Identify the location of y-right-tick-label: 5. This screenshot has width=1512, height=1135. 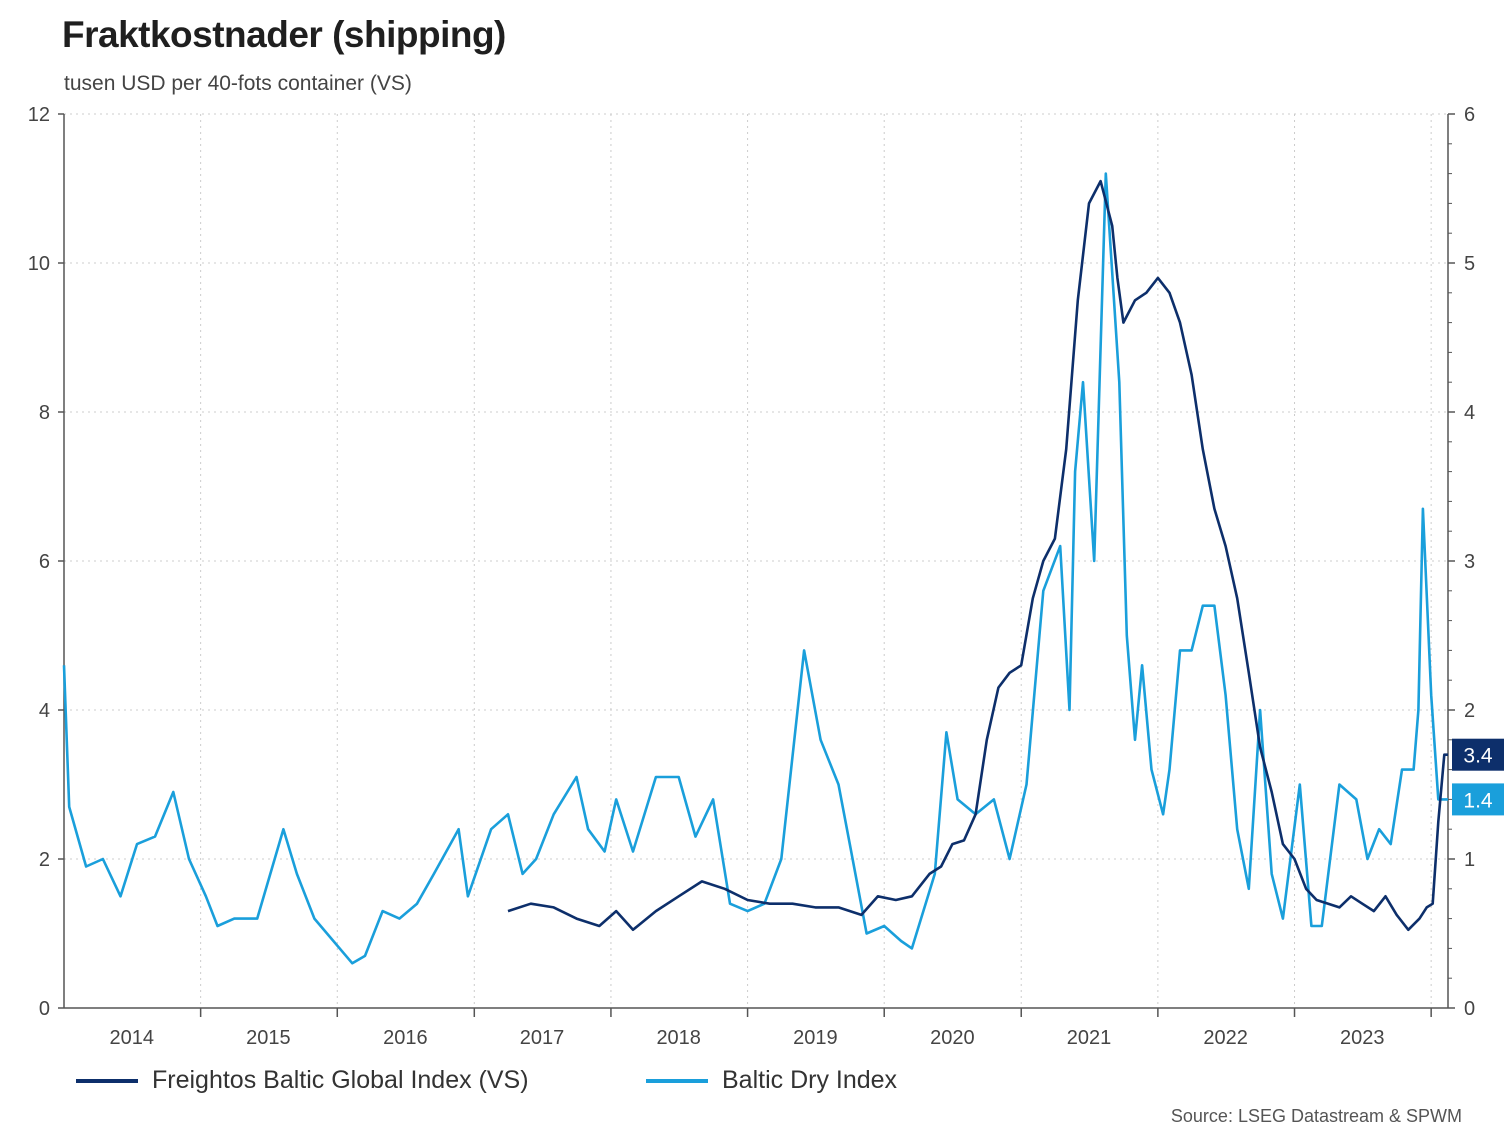
(1469, 264).